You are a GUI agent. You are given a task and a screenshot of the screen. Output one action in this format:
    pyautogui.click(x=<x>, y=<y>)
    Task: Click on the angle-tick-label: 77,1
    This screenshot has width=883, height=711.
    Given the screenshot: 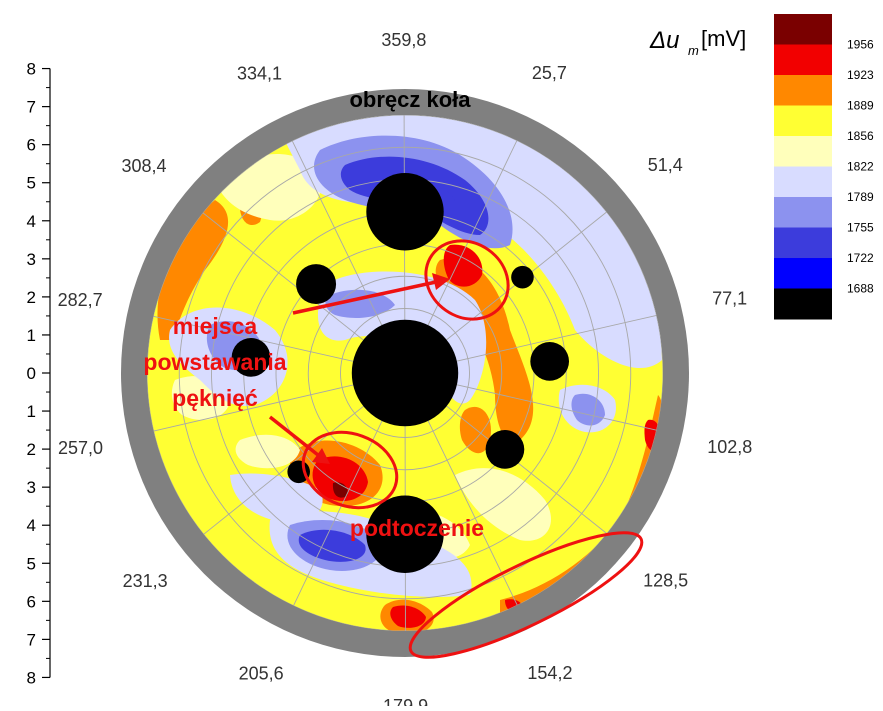 What is the action you would take?
    pyautogui.click(x=729, y=299)
    